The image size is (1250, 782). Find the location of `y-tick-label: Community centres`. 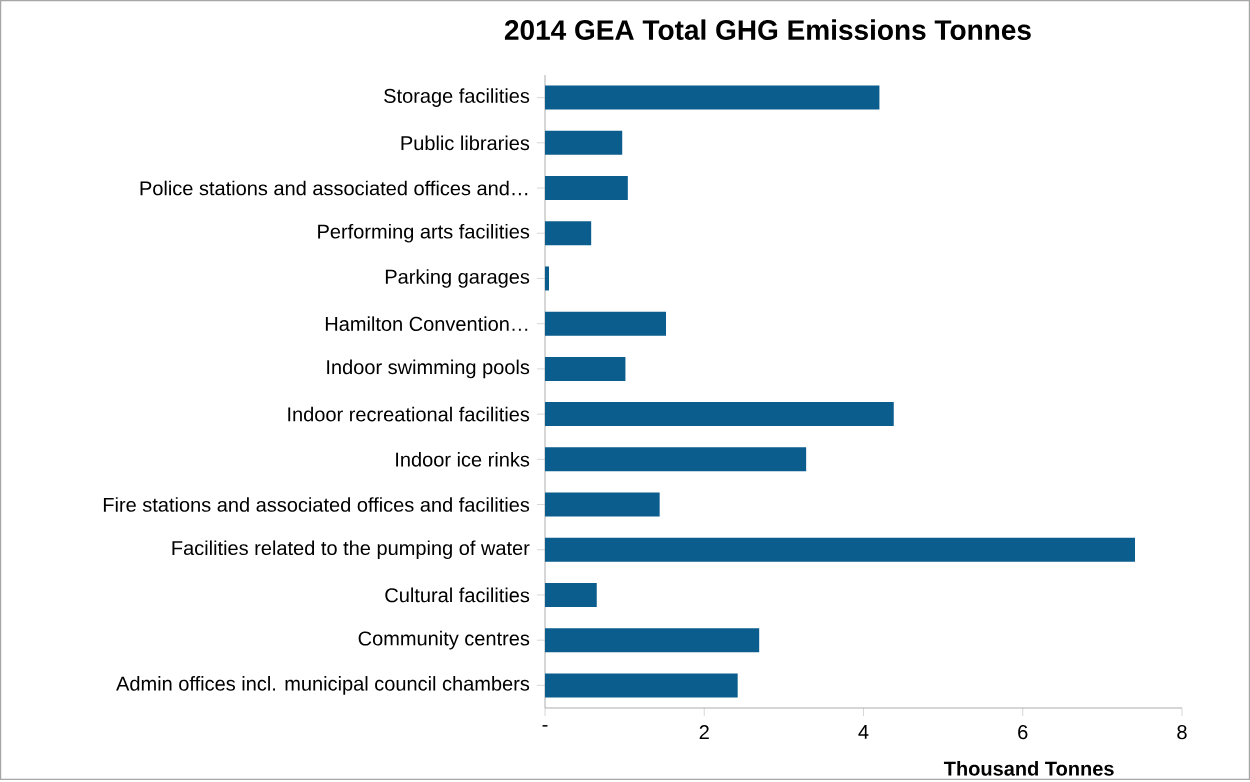

y-tick-label: Community centres is located at coordinates (444, 640).